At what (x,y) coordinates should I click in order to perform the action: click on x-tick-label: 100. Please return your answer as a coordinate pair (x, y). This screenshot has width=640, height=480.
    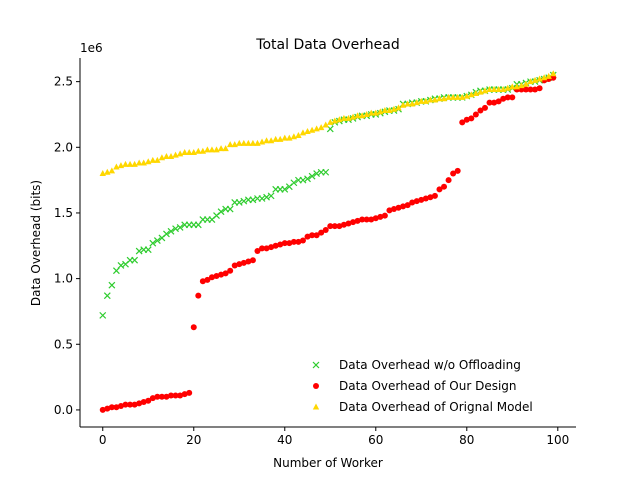
    Looking at the image, I should click on (557, 440).